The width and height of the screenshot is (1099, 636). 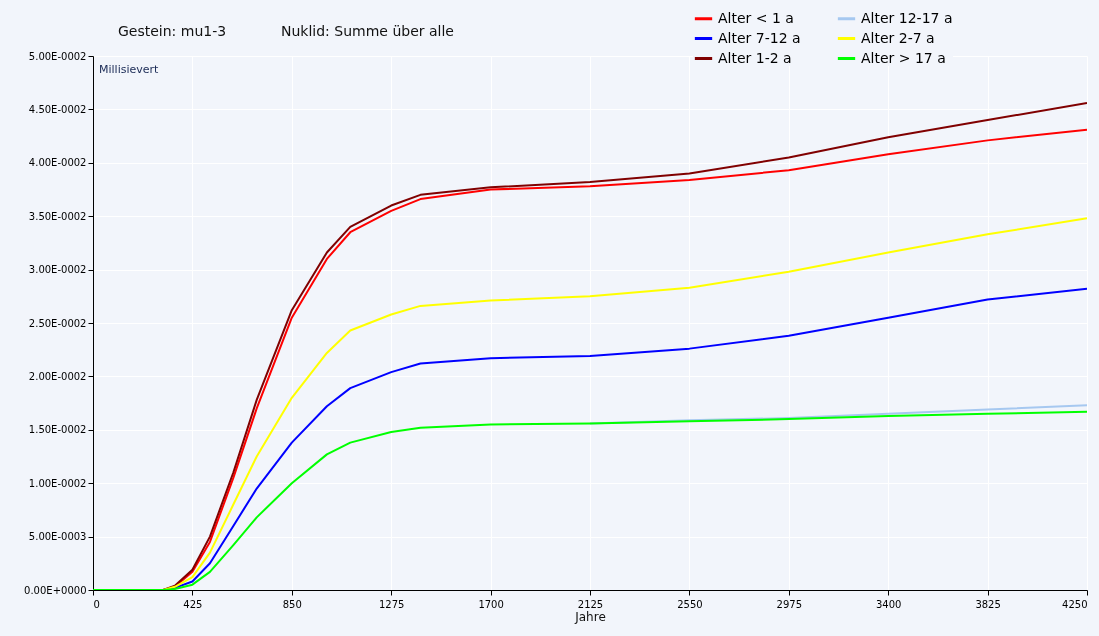 What do you see at coordinates (57, 323) in the screenshot?
I see `y-tick-label: 2.50E-0002` at bounding box center [57, 323].